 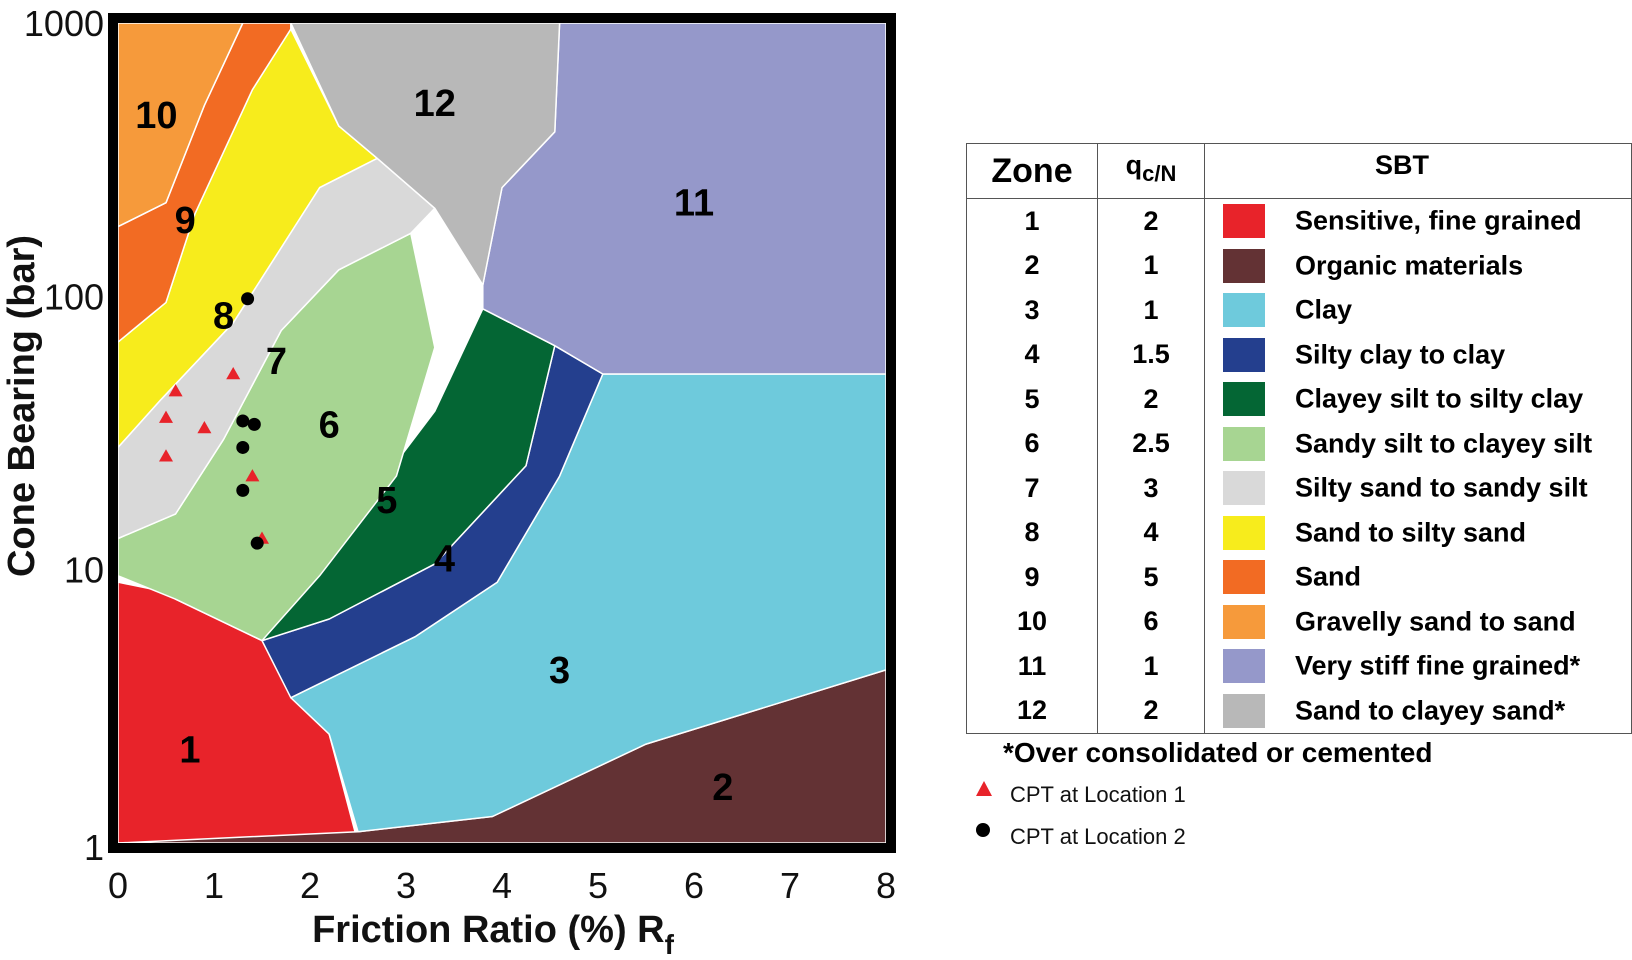 What do you see at coordinates (276, 362) in the screenshot?
I see `zone-label-7: 7` at bounding box center [276, 362].